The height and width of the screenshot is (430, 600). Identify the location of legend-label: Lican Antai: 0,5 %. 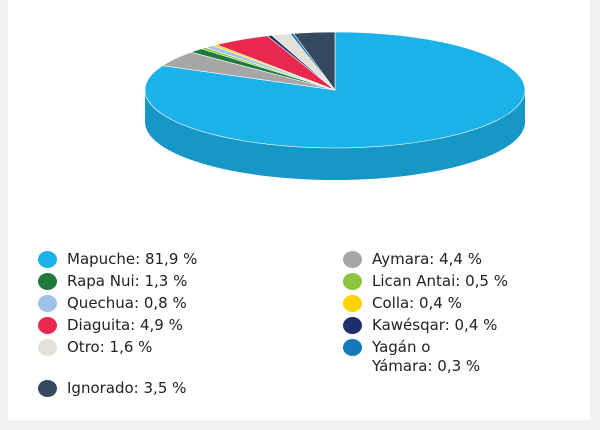
(440, 281).